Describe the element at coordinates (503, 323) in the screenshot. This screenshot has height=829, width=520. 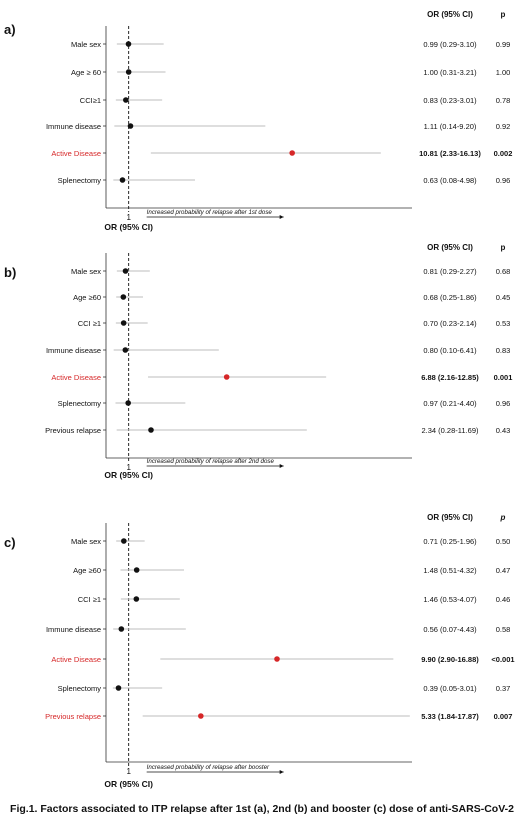
I see `p-value: 0.53` at that location.